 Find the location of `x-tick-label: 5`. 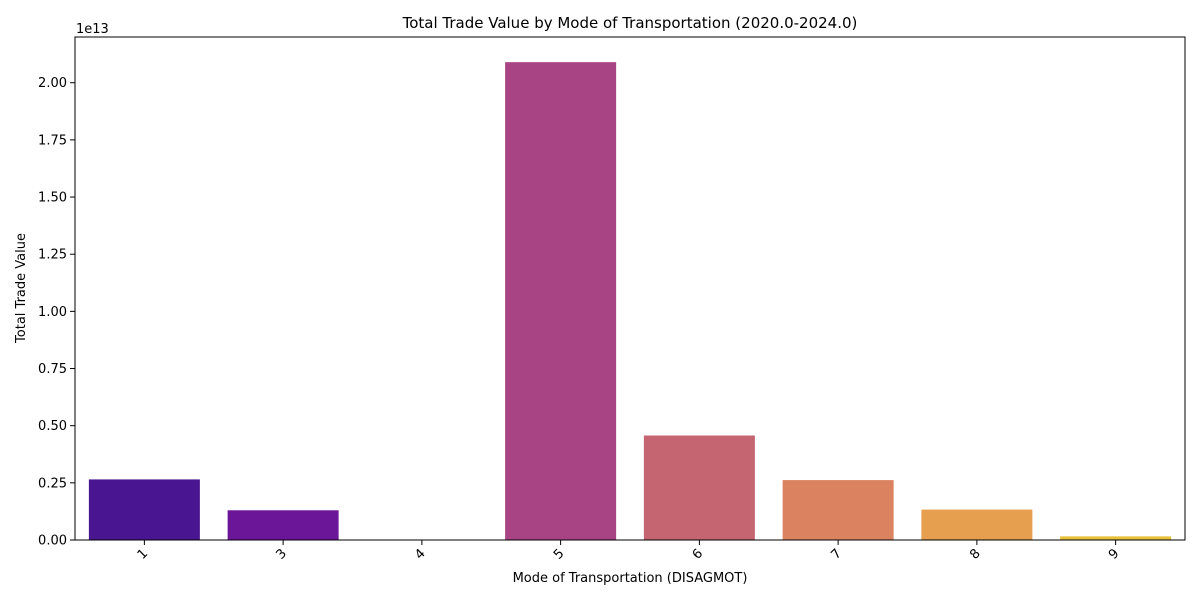

x-tick-label: 5 is located at coordinates (559, 554).